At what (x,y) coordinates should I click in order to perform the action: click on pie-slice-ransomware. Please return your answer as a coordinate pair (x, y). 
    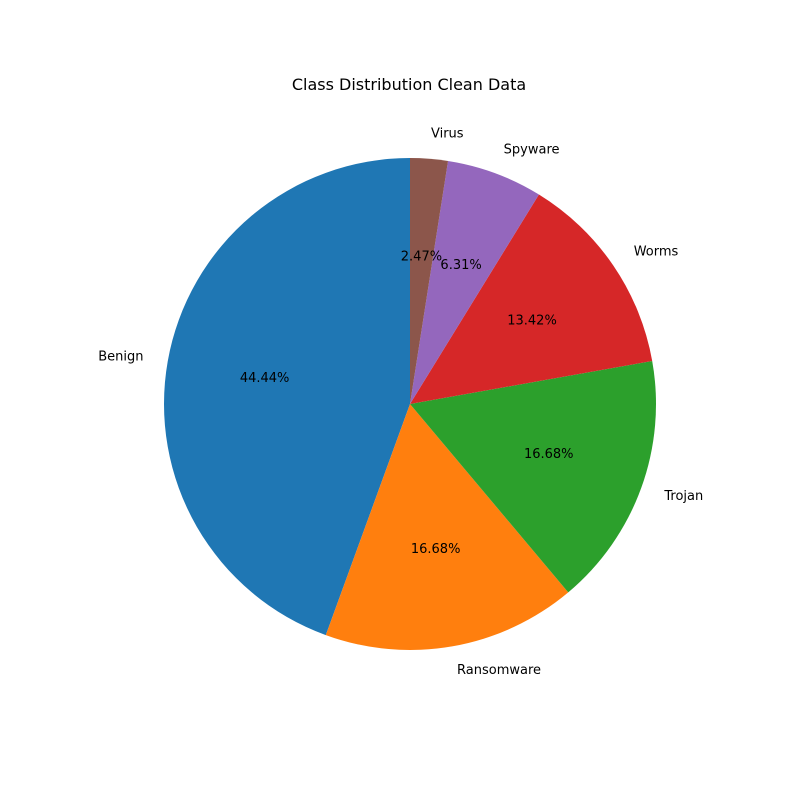
    Looking at the image, I should click on (447, 527).